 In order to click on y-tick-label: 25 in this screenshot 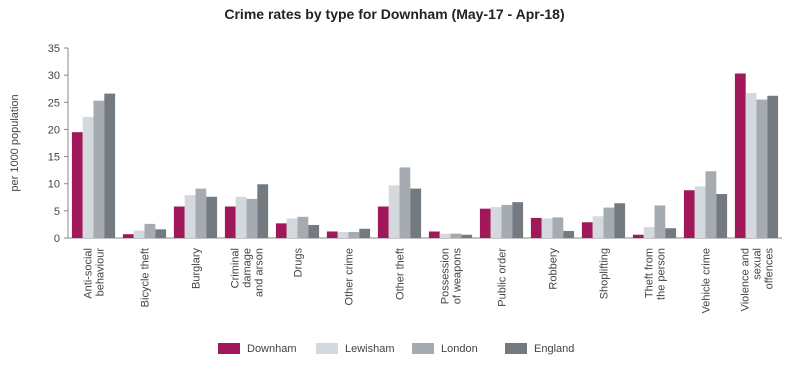, I will do `click(54, 103)`.